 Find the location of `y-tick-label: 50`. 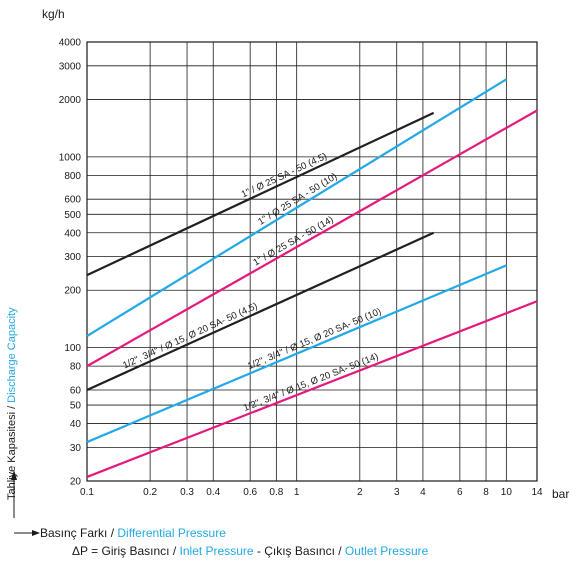

y-tick-label: 50 is located at coordinates (76, 406).